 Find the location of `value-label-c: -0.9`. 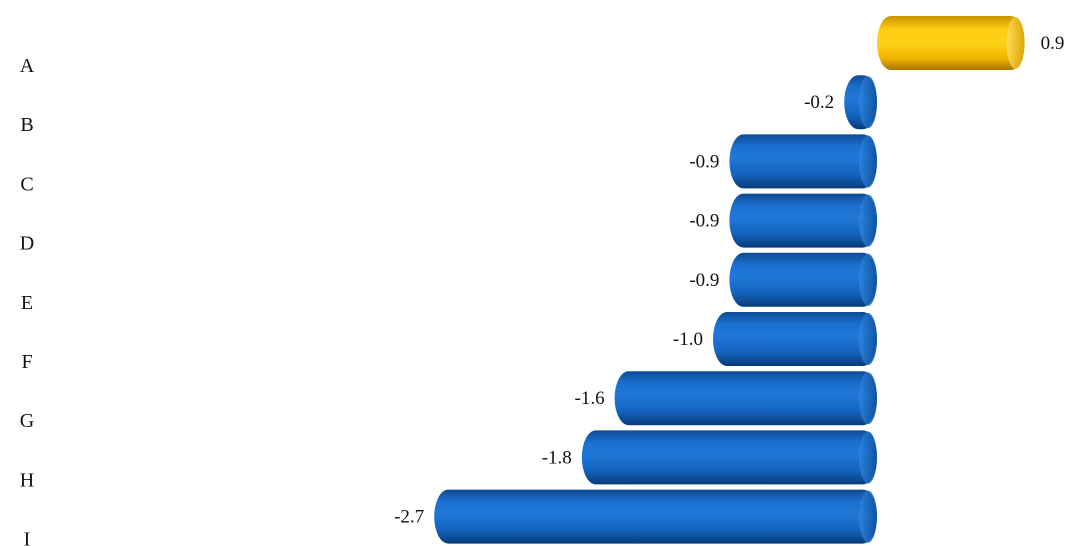

value-label-c: -0.9 is located at coordinates (704, 161).